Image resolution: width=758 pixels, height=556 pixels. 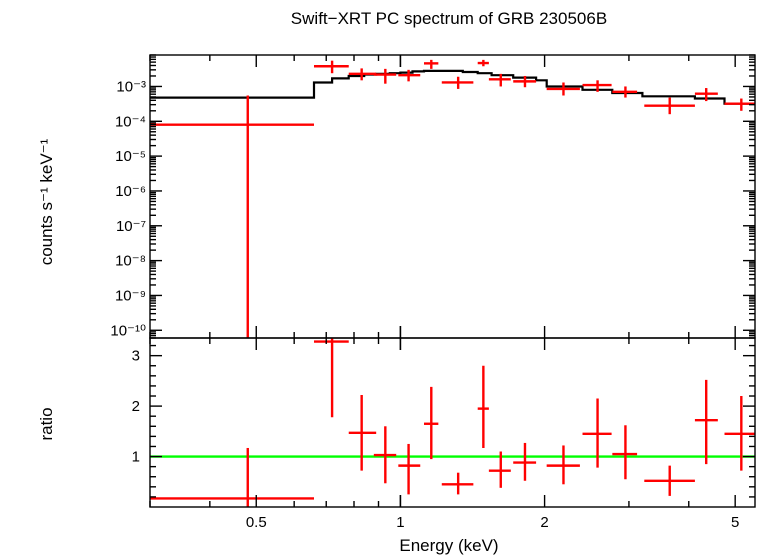 I want to click on y-tick-label: 10⁻³, so click(x=131, y=86).